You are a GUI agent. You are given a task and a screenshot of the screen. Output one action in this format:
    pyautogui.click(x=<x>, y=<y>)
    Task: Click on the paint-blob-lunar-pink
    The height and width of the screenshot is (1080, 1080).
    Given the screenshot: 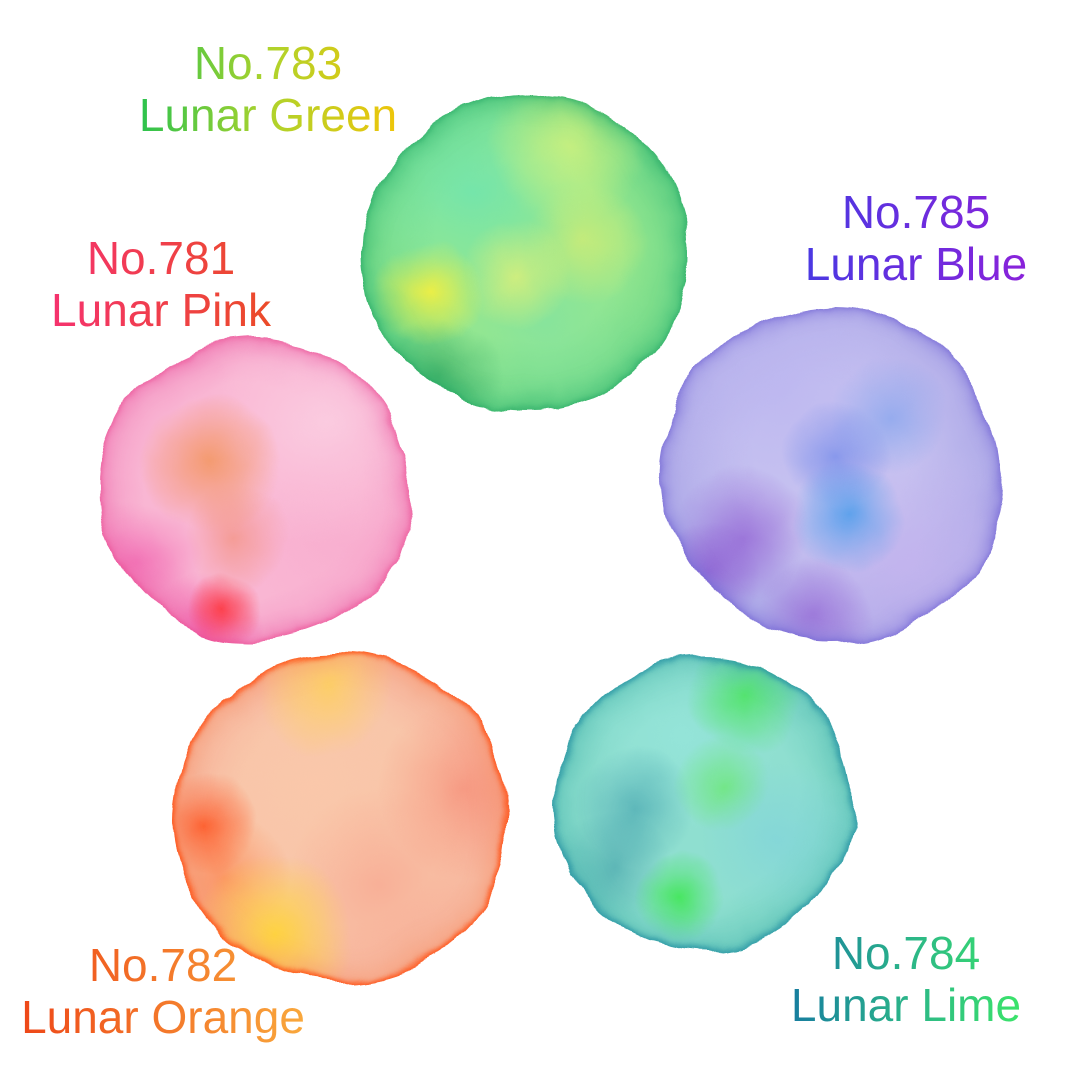 What is the action you would take?
    pyautogui.click(x=256, y=488)
    